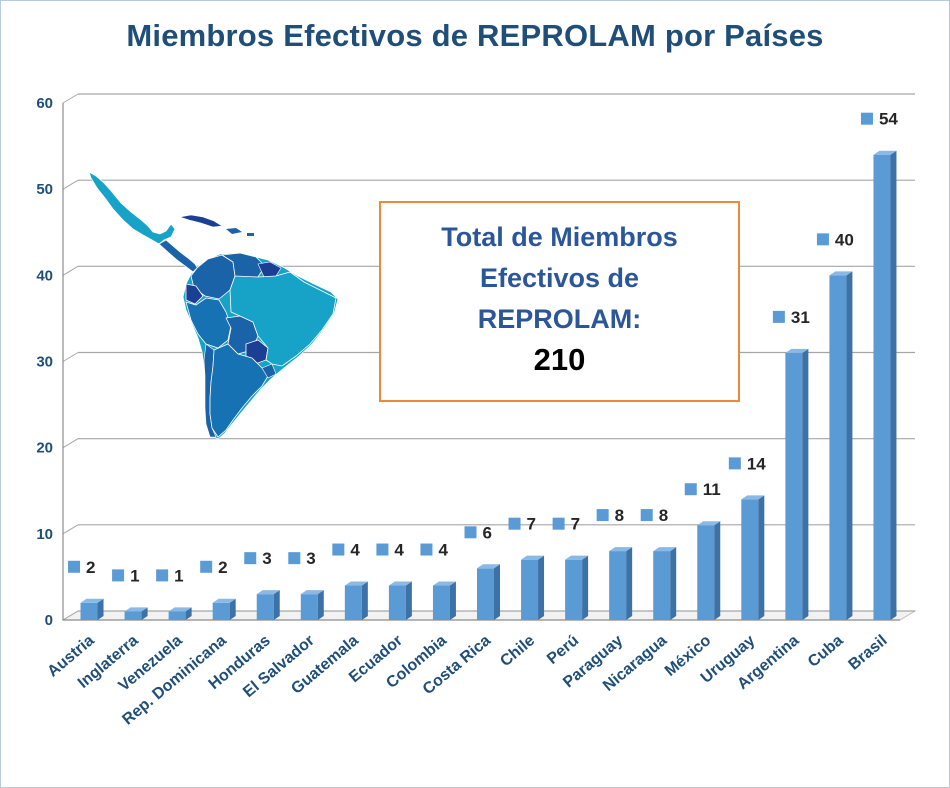  What do you see at coordinates (826, 651) in the screenshot?
I see `x-tick-label: Cuba` at bounding box center [826, 651].